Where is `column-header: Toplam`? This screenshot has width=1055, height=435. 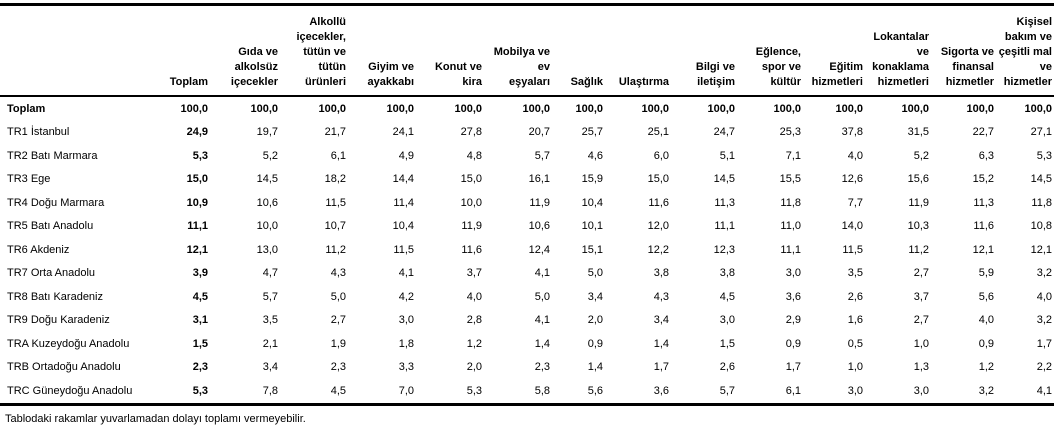
column-header: Toplam is located at coordinates (185, 50).